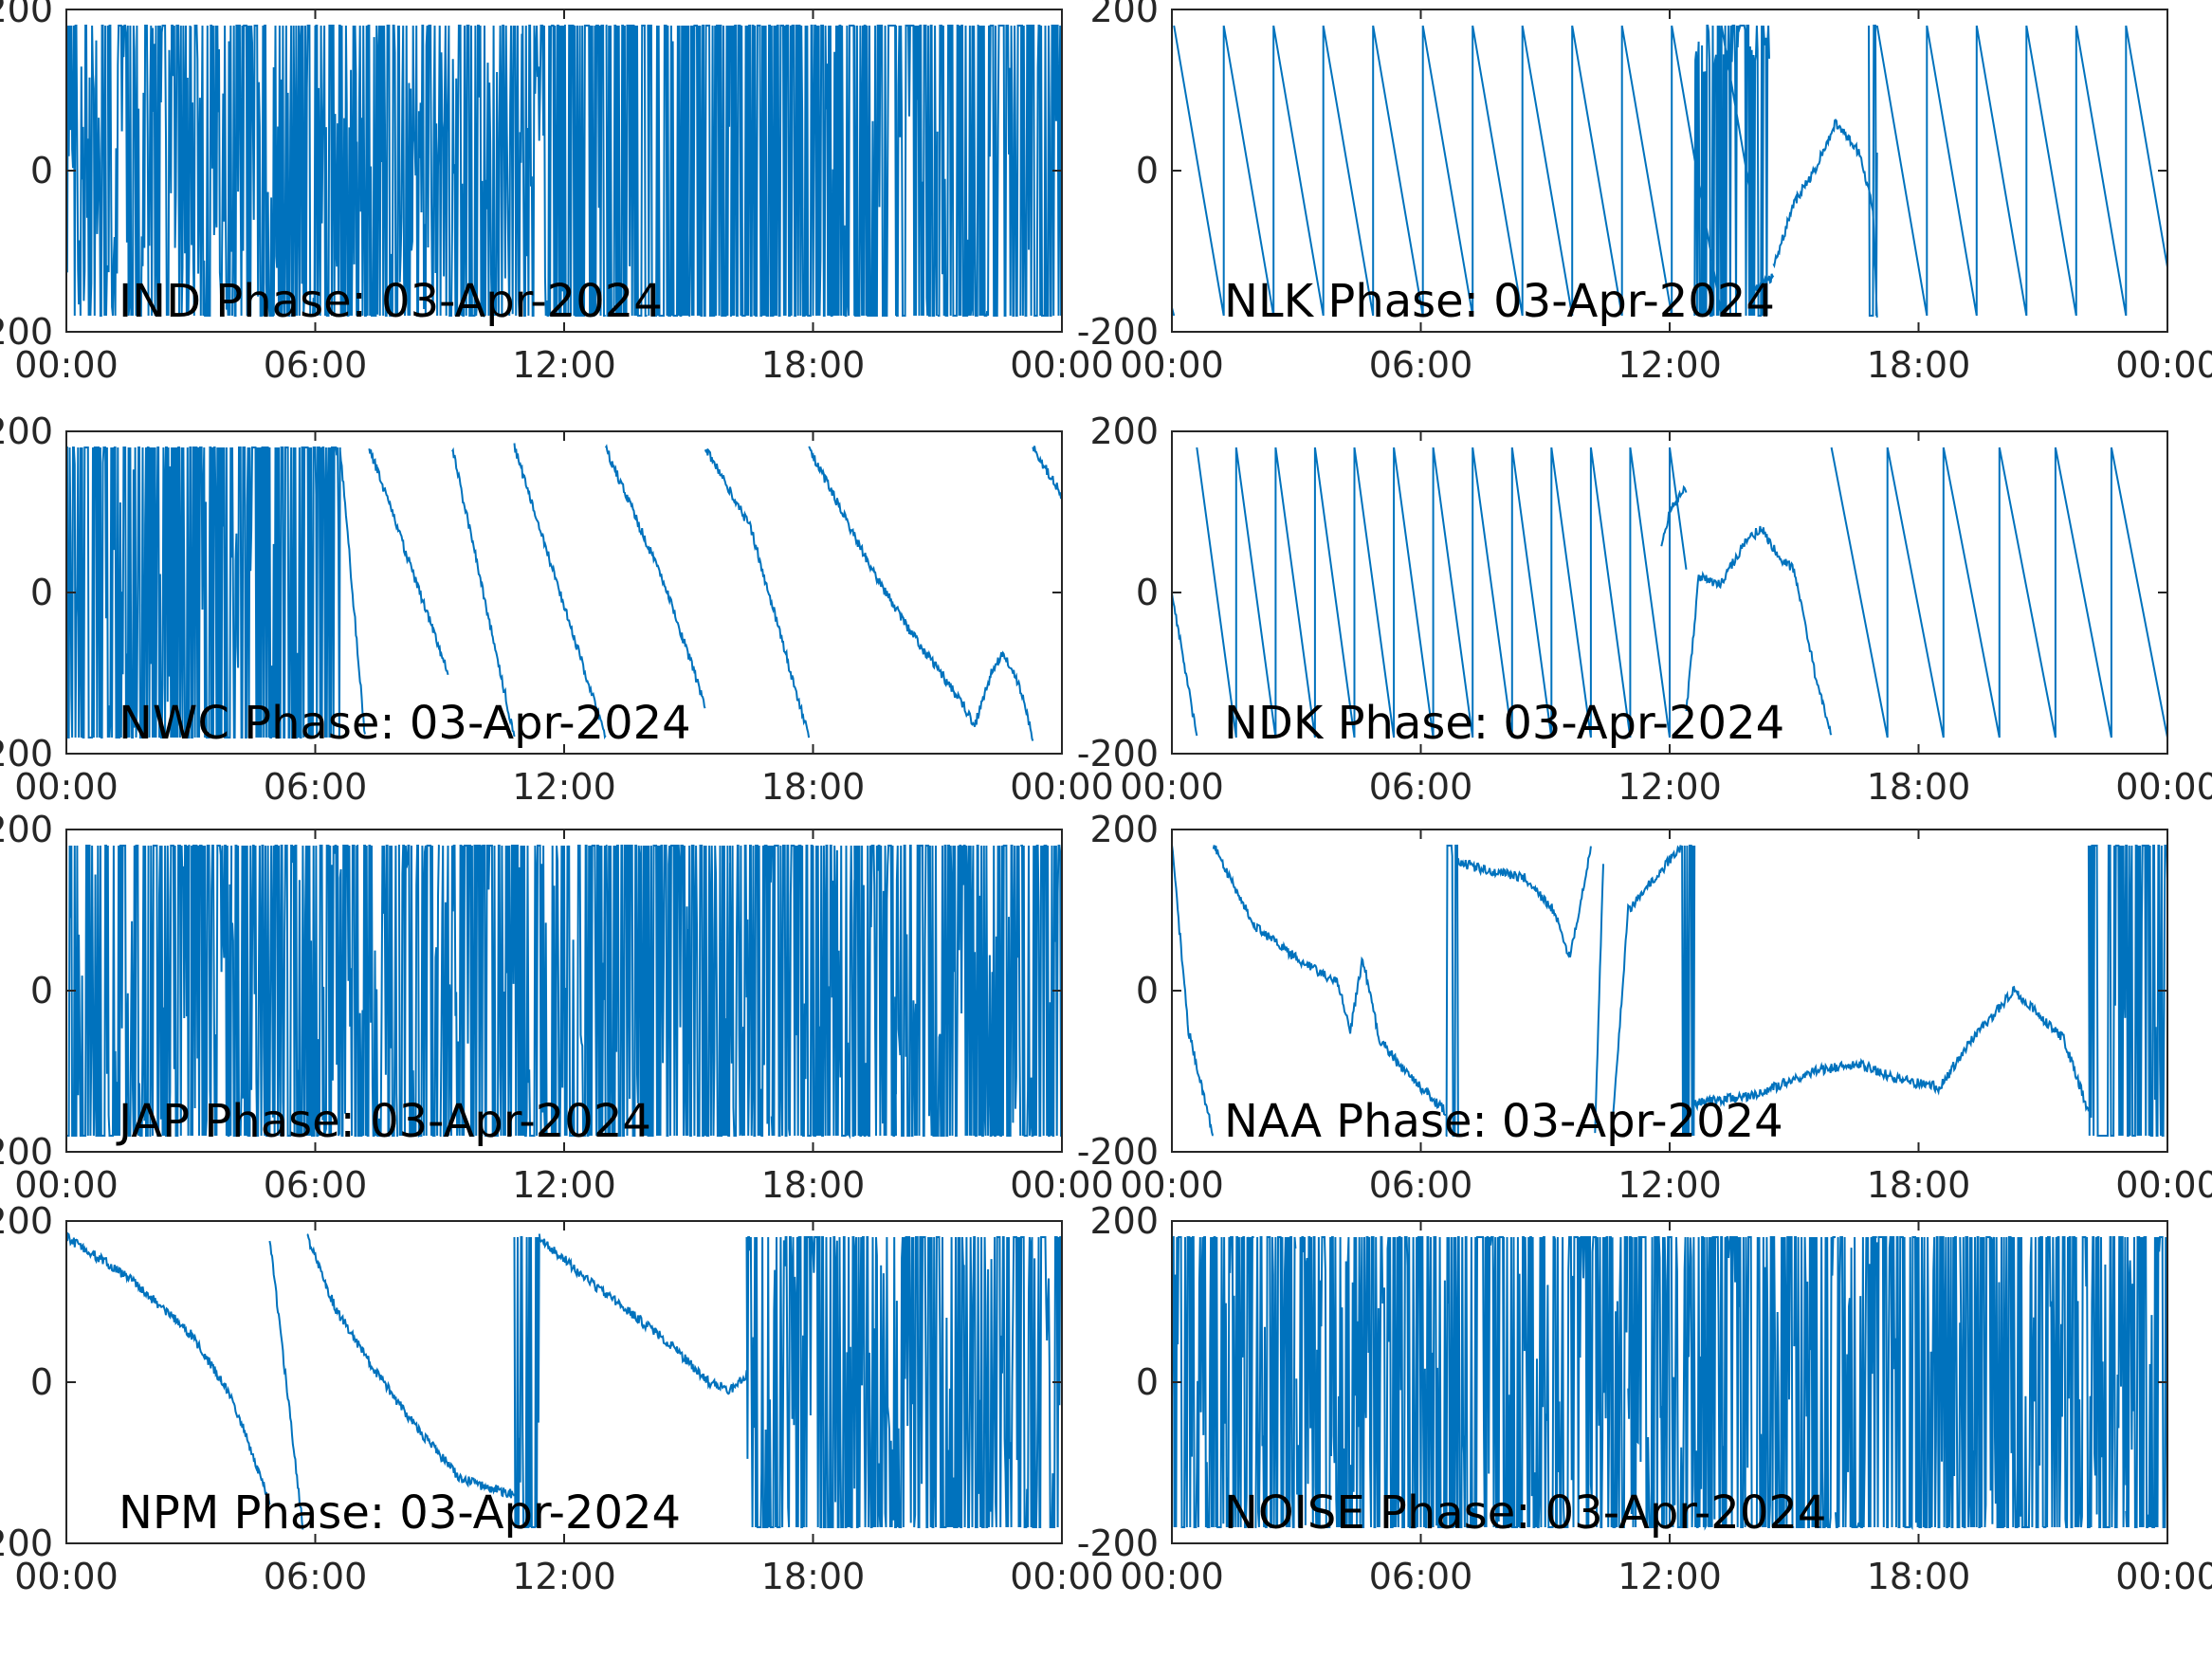 The image size is (2212, 1659). I want to click on panel-title: NOISE Phase: 03-Apr-2024, so click(1525, 1513).